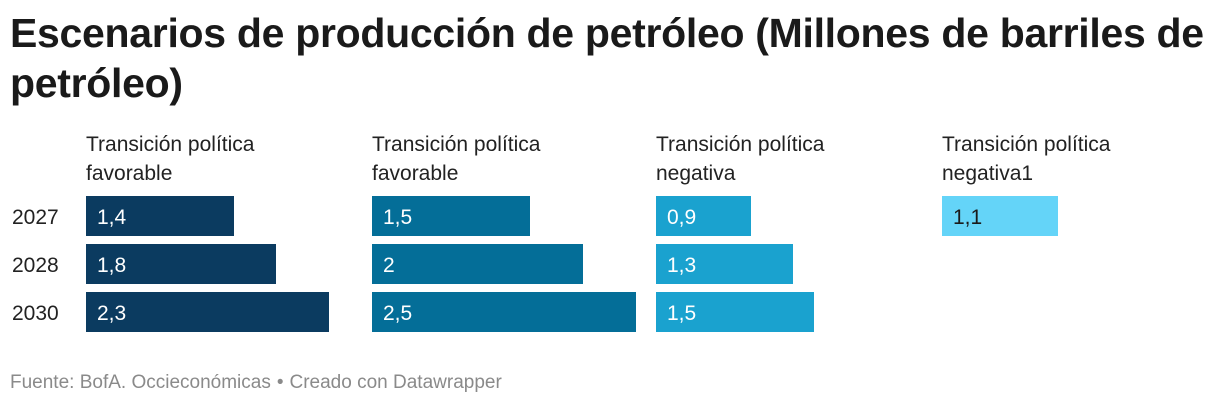 The image size is (1220, 408). What do you see at coordinates (696, 173) in the screenshot?
I see `series-label: negativa` at bounding box center [696, 173].